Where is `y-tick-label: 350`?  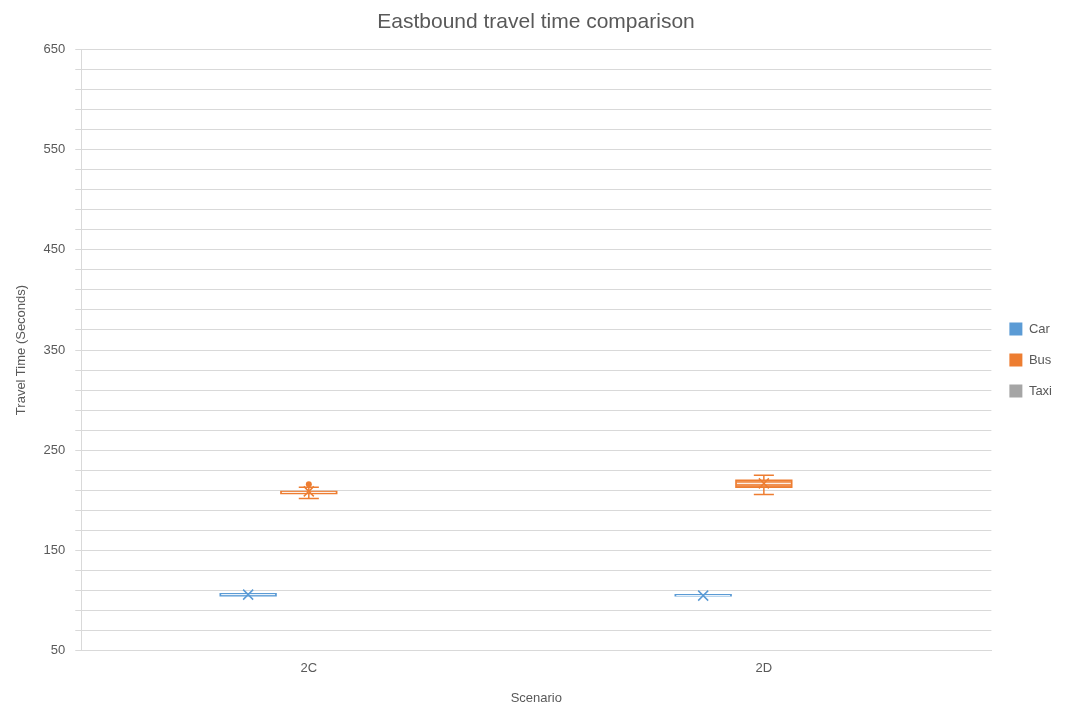
y-tick-label: 350 is located at coordinates (54, 349).